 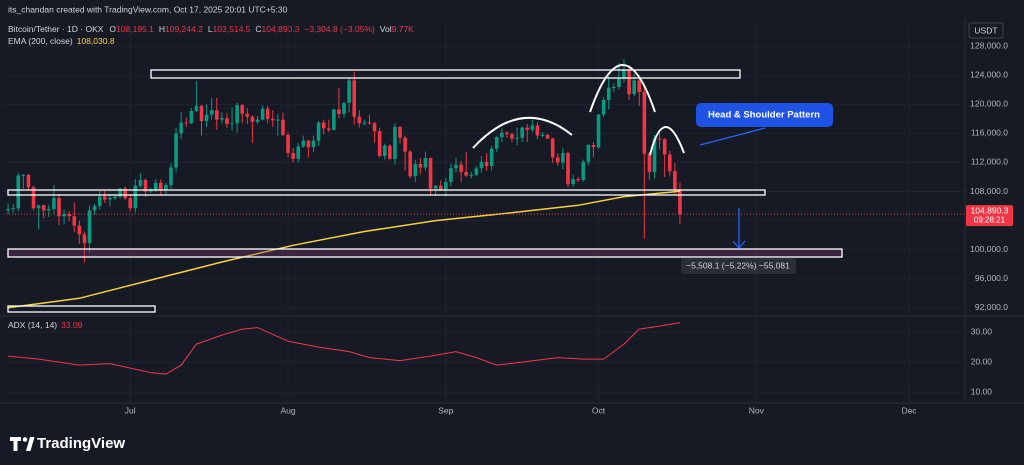 What do you see at coordinates (445, 74) in the screenshot?
I see `resistance-zone` at bounding box center [445, 74].